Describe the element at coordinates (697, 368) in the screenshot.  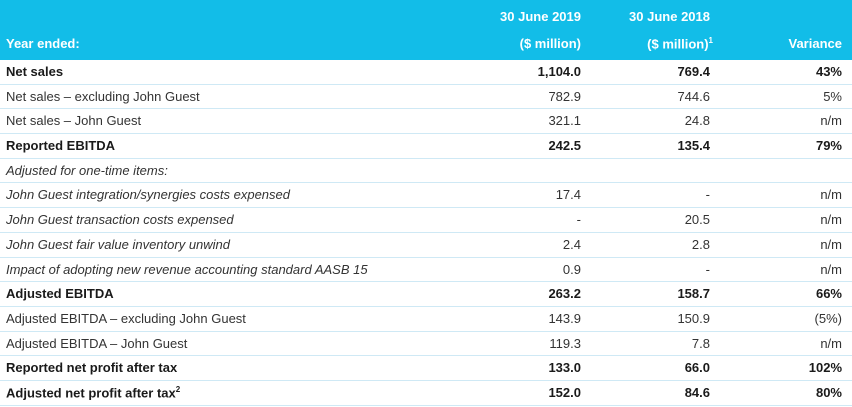
I see `value-2018: 66.0` at that location.